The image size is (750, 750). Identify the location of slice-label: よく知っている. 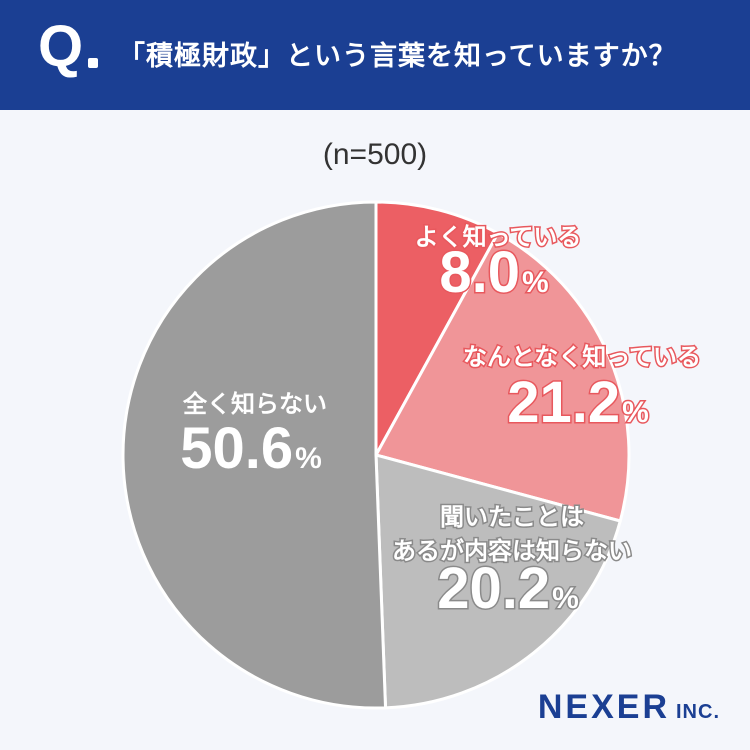
(498, 237).